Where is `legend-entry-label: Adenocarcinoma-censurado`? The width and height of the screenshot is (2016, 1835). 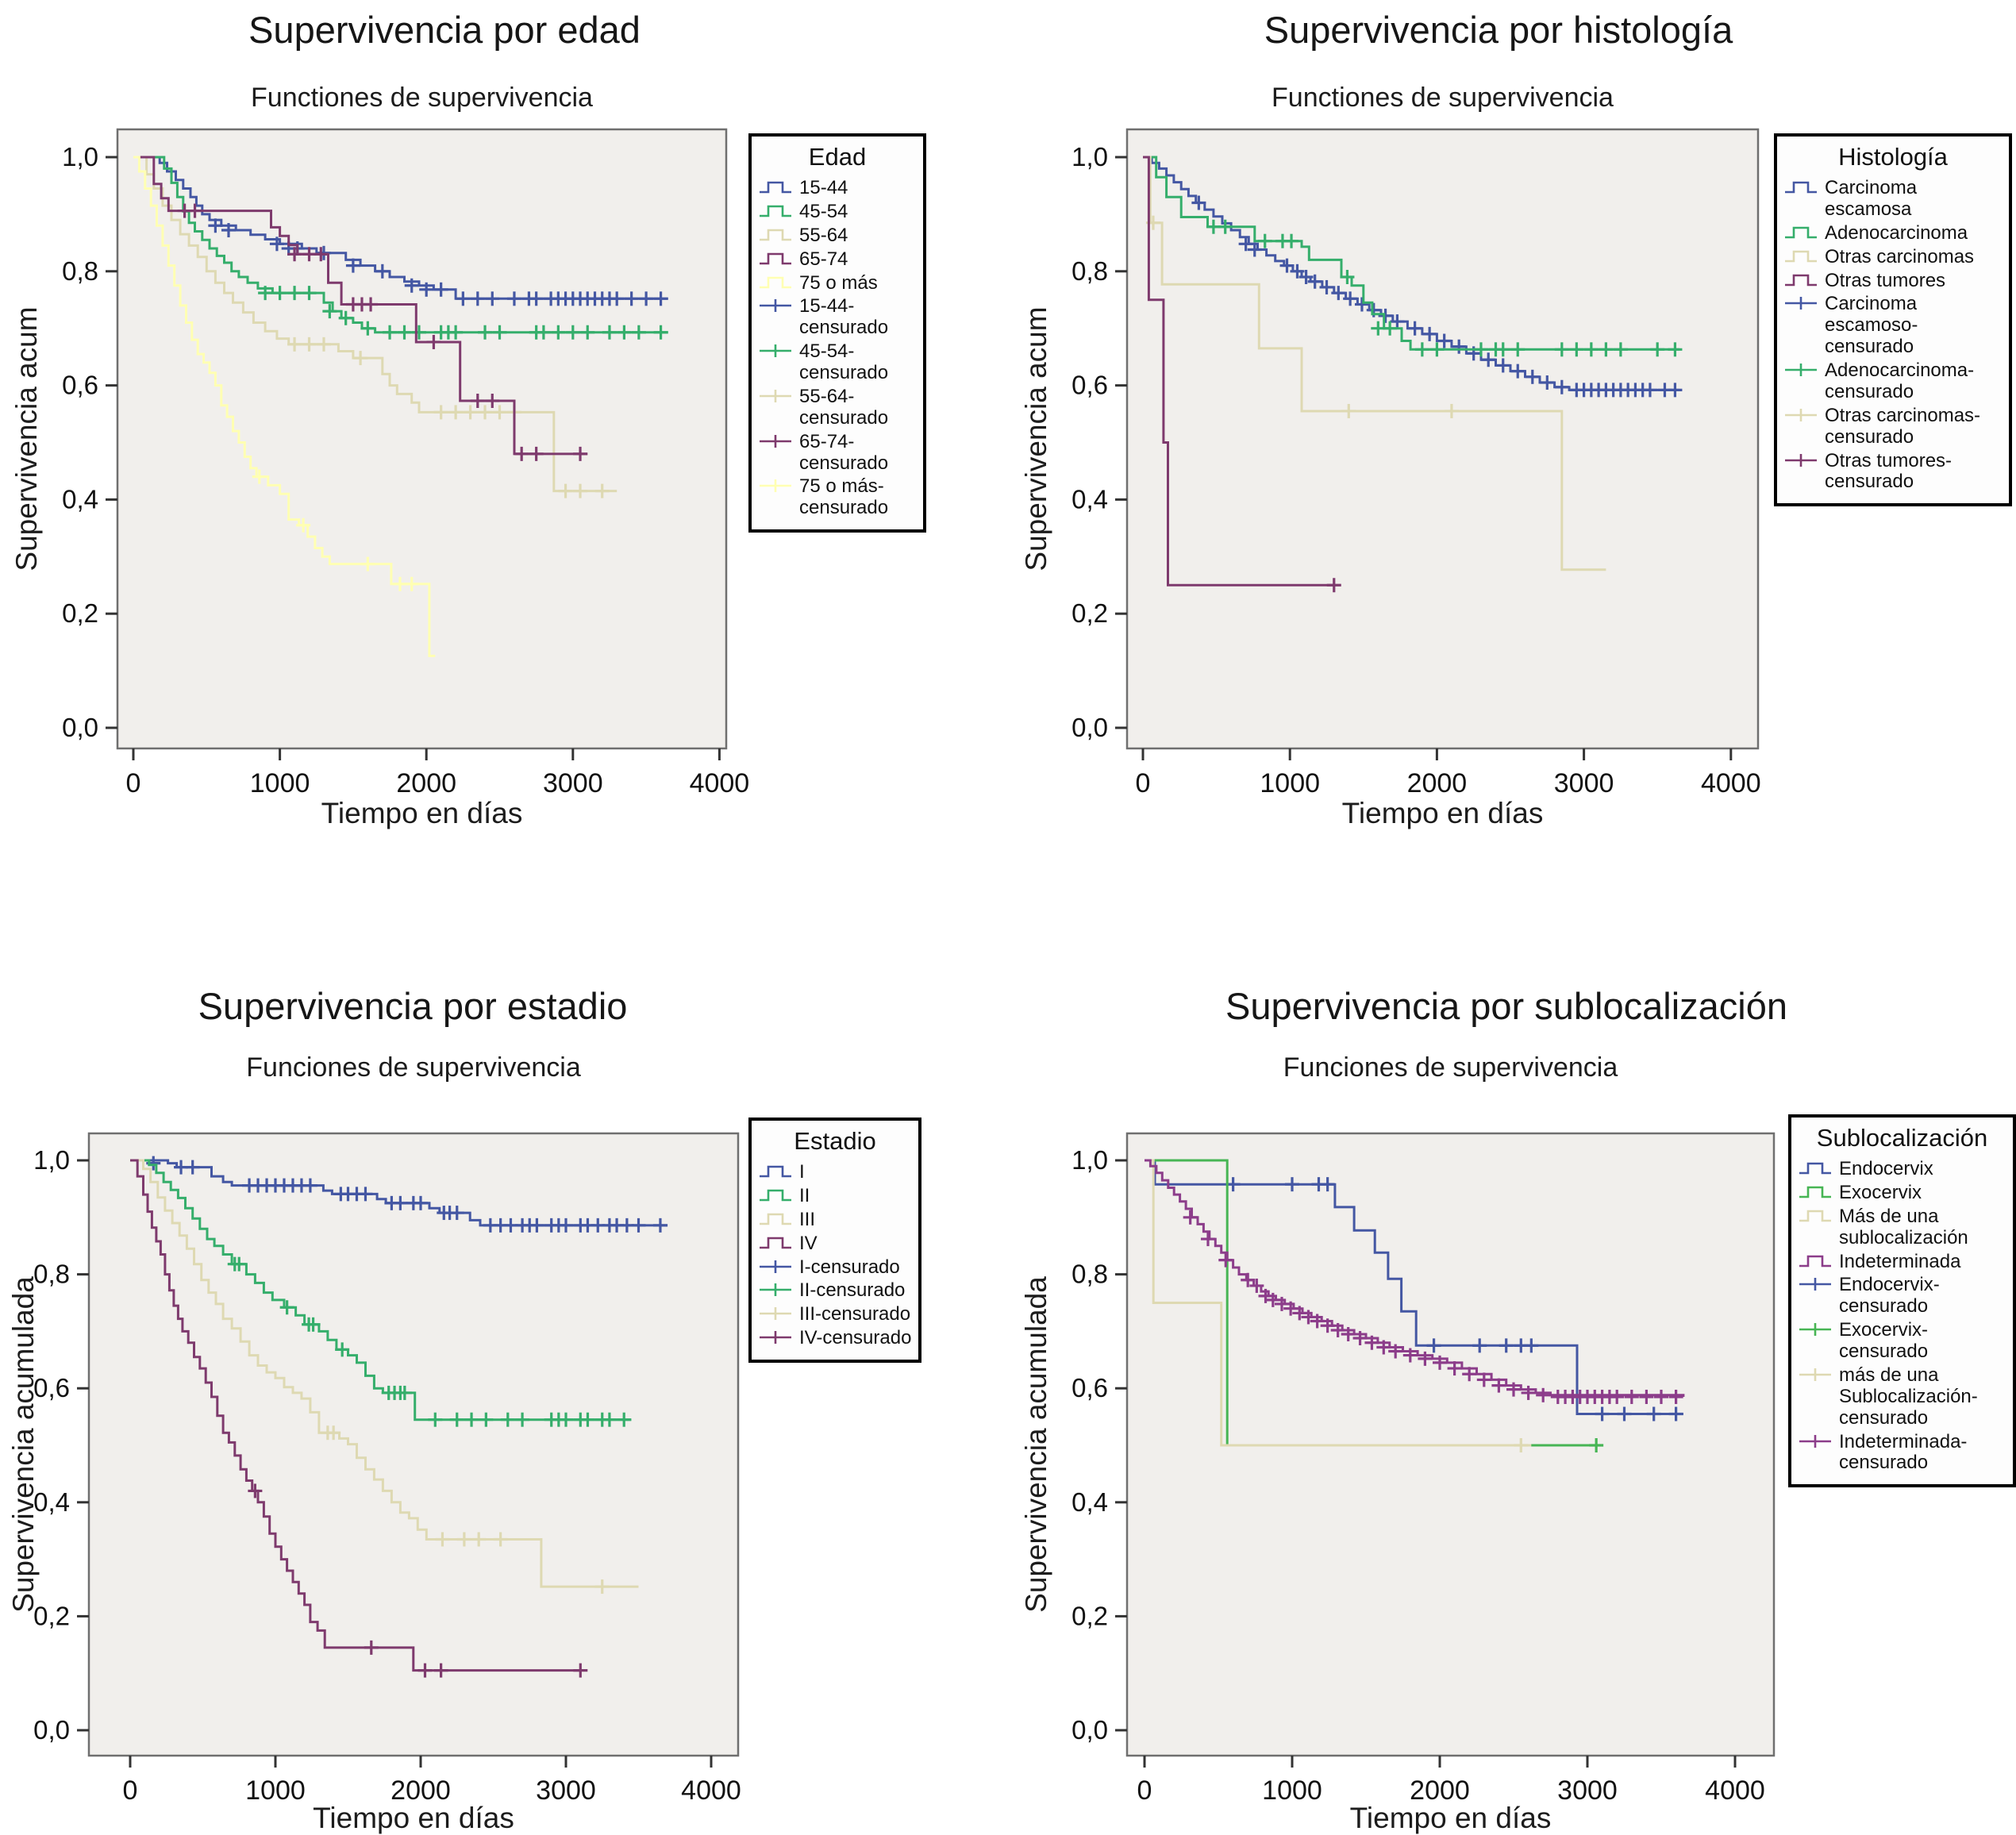
legend-entry-label: Adenocarcinoma-censurado is located at coordinates (1900, 381).